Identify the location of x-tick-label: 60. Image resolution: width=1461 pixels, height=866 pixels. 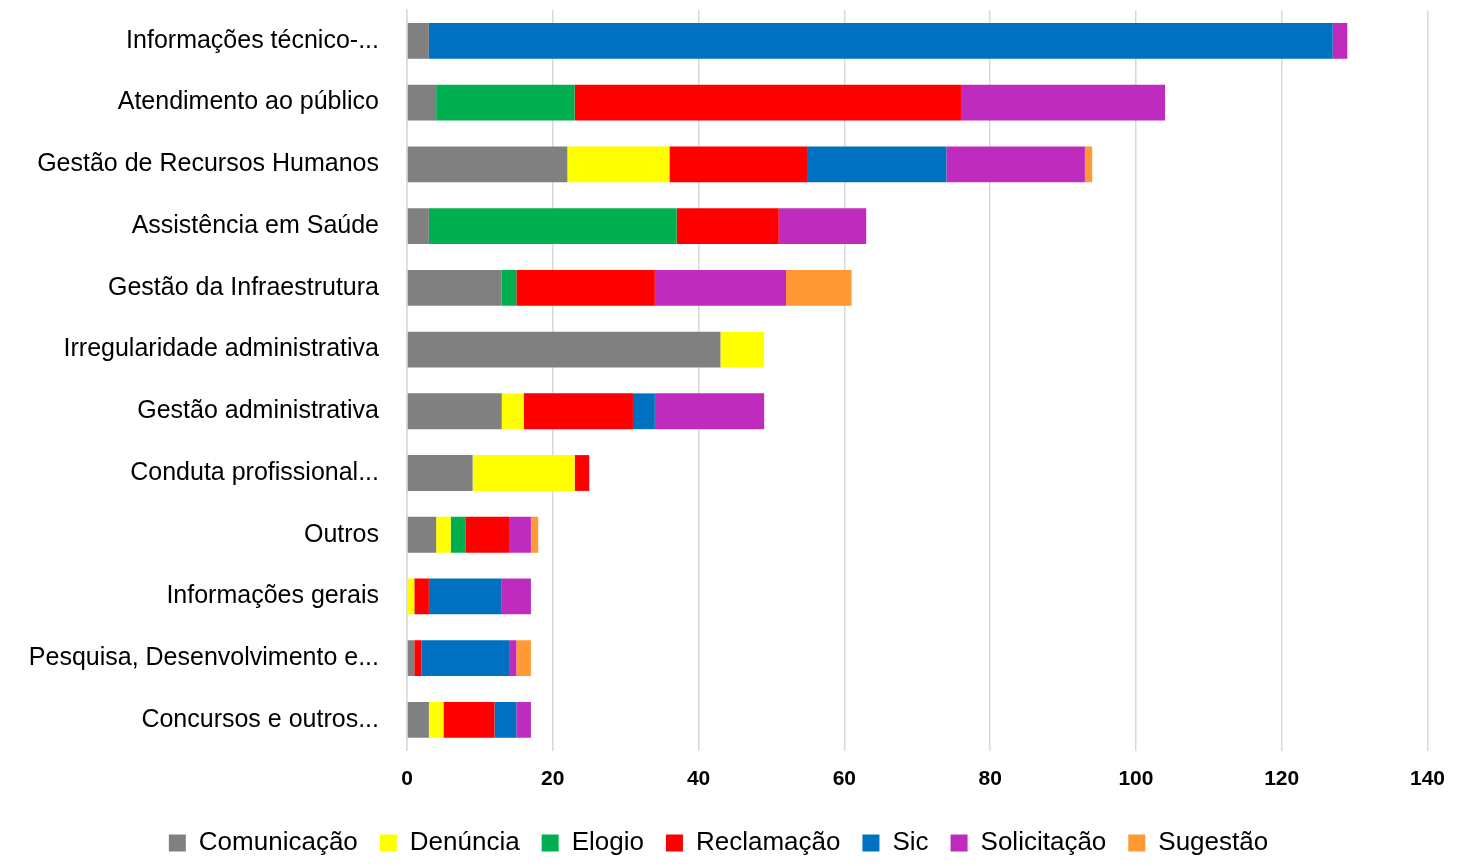
(844, 778).